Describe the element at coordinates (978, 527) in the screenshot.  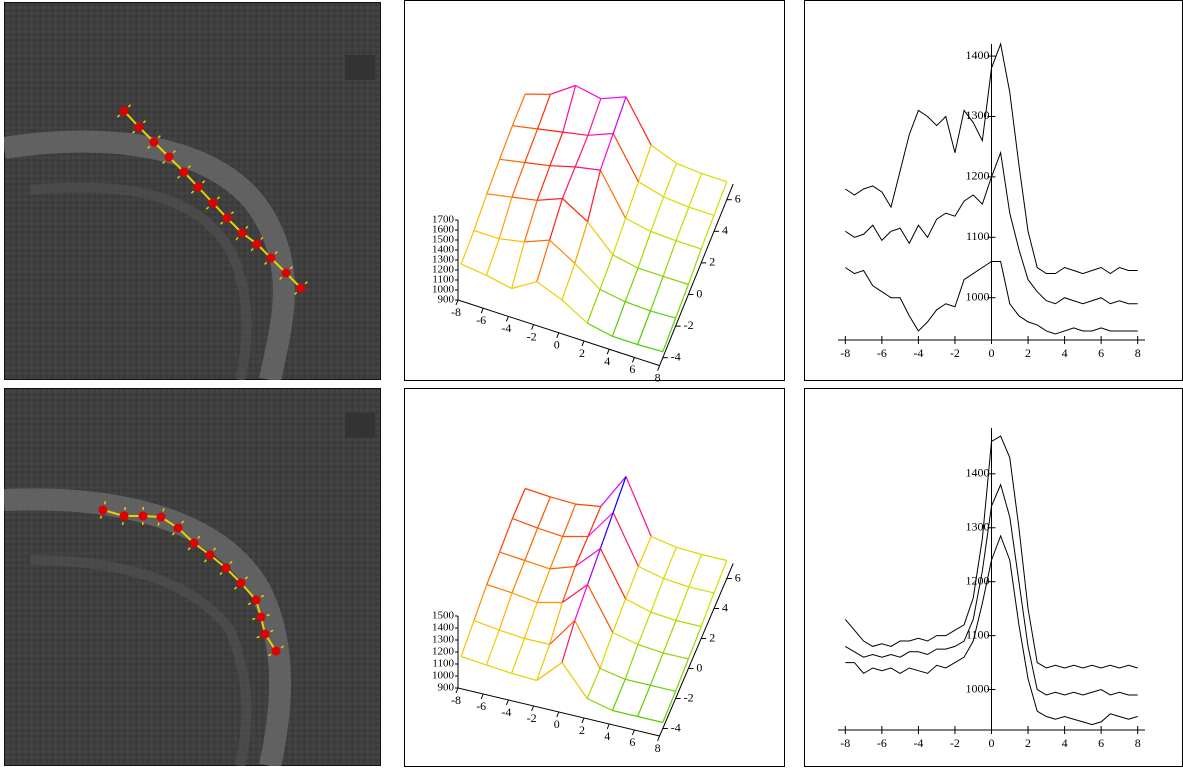
I see `y-tick-label: 1300` at that location.